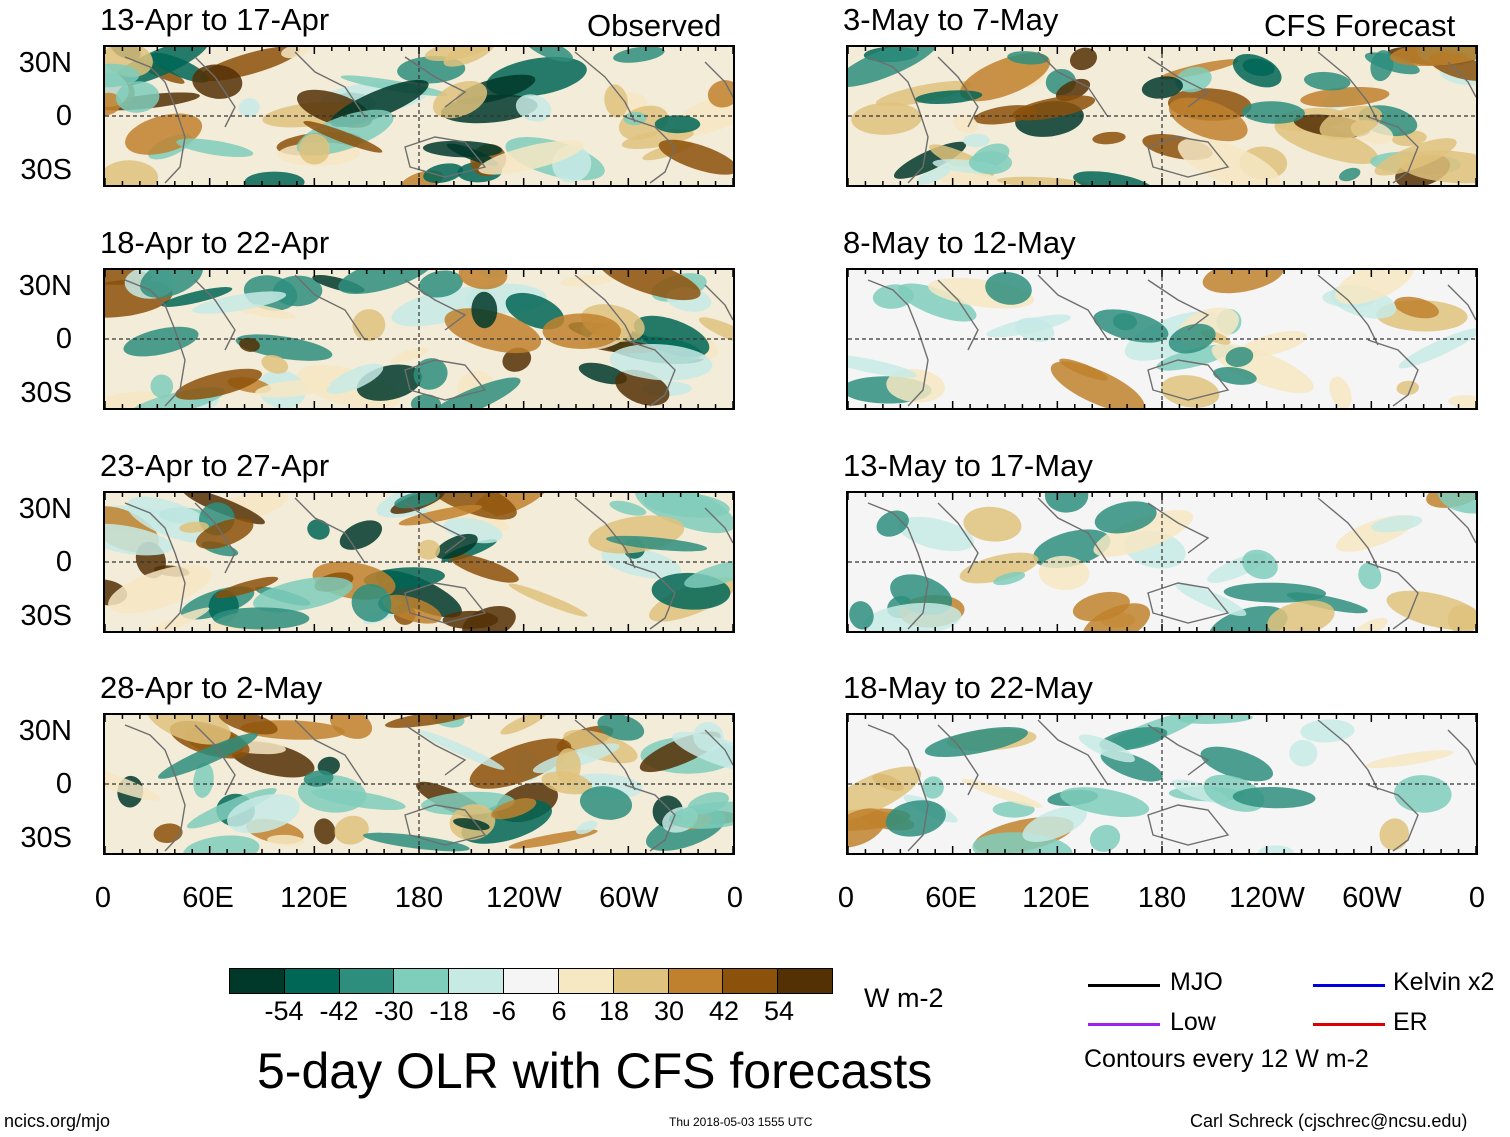  What do you see at coordinates (1193, 1022) in the screenshot?
I see `legend-label-low: Low` at bounding box center [1193, 1022].